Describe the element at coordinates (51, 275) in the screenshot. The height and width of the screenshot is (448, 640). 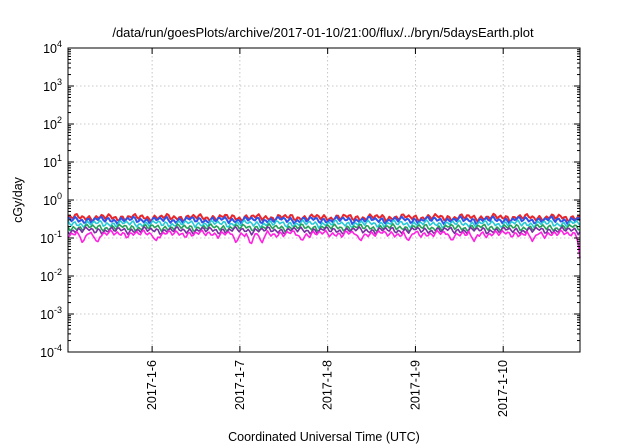
I see `y-tick-label: 10⁻²` at that location.